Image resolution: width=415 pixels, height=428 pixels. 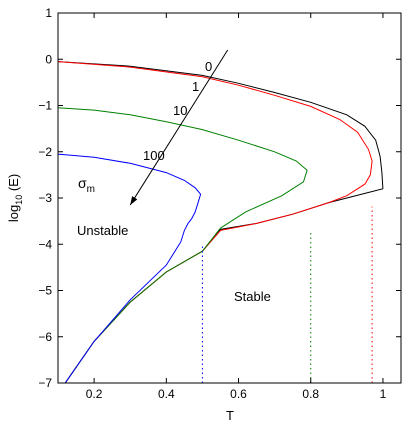 I want to click on y-axis-label-main: log, so click(x=13, y=213).